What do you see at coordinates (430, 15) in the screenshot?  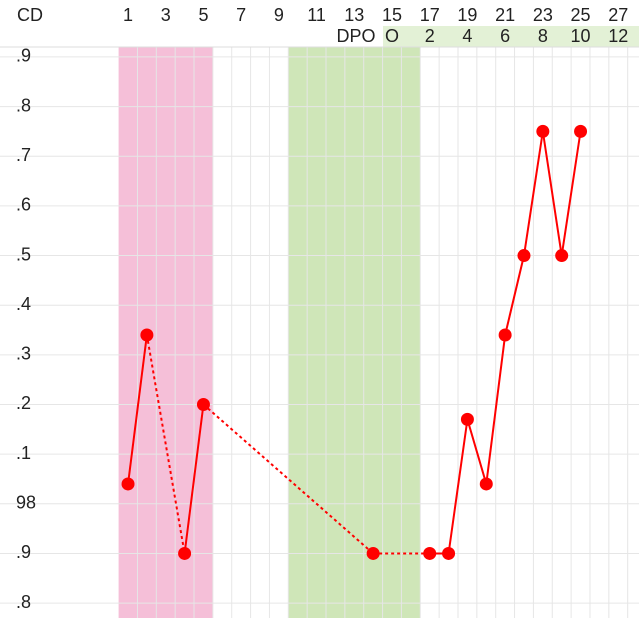 I see `x-tick-label: 17` at bounding box center [430, 15].